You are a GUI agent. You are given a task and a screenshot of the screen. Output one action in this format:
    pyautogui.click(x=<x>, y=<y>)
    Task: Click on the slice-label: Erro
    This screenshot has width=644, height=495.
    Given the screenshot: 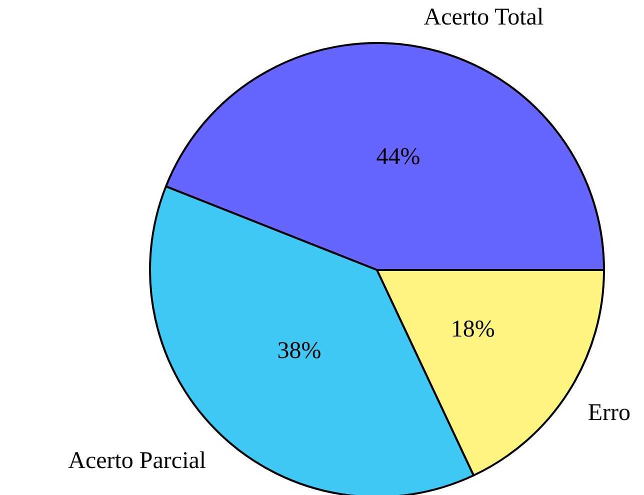 What is the action you would take?
    pyautogui.click(x=609, y=413)
    